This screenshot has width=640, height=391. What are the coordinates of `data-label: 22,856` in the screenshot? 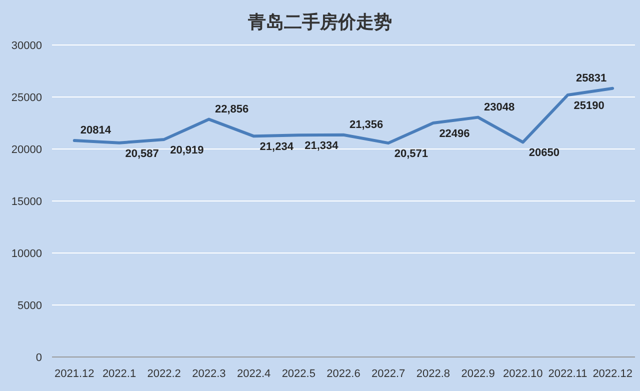 It's located at (231, 109).